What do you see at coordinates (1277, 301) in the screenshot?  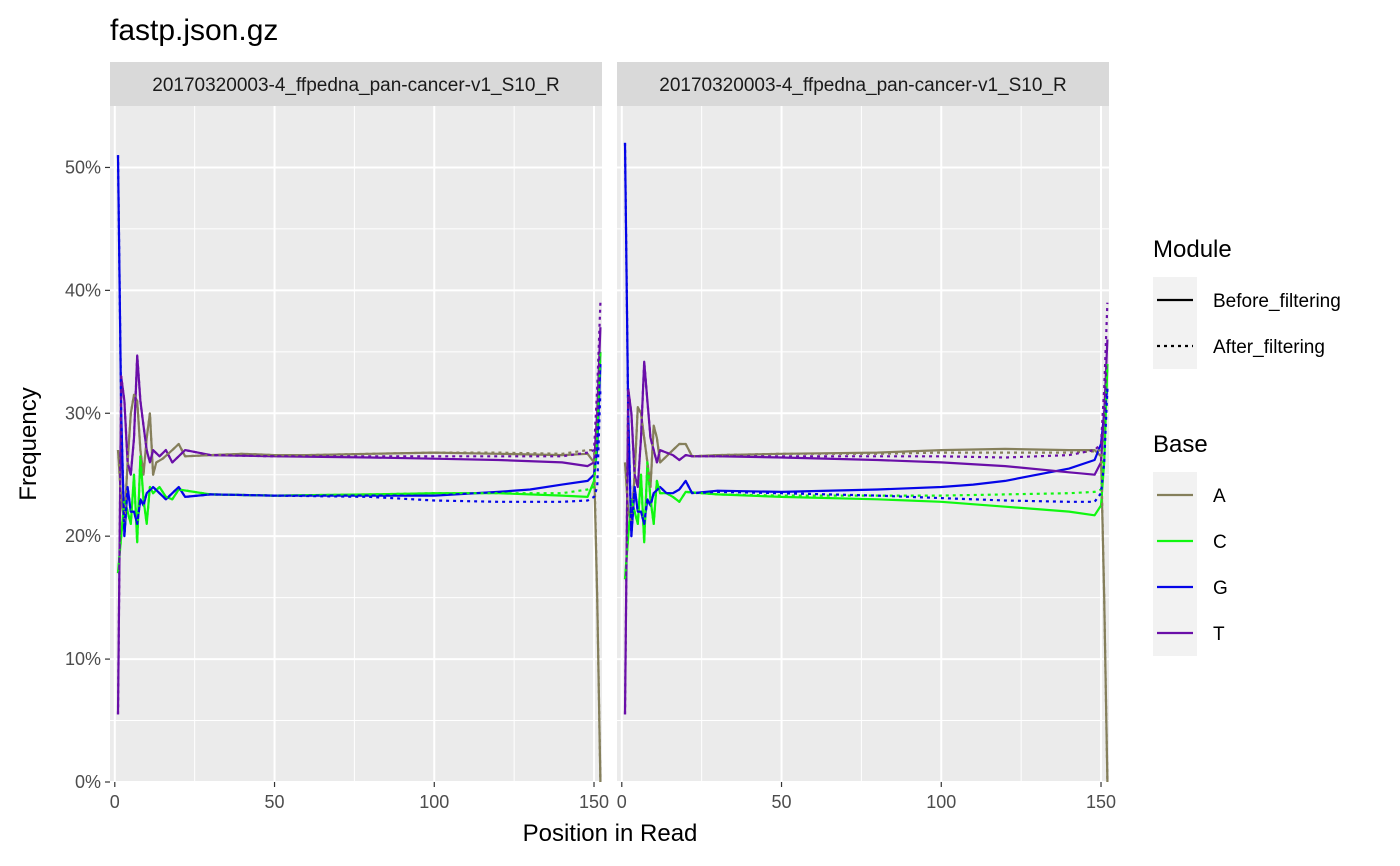 I see `legend-label: Before_filtering` at bounding box center [1277, 301].